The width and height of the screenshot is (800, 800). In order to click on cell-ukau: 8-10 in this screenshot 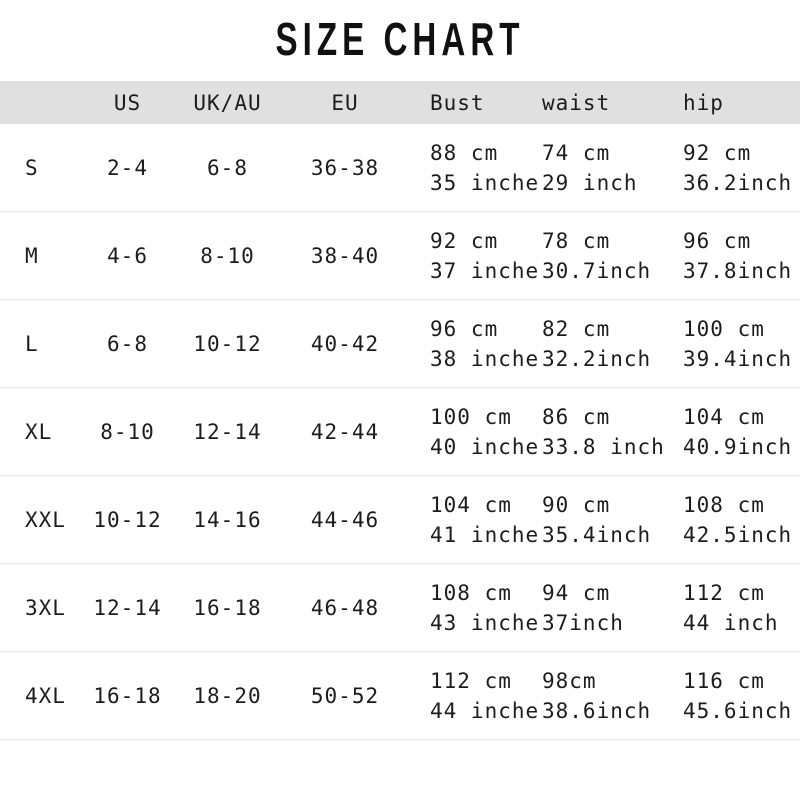, I will do `click(227, 255)`.